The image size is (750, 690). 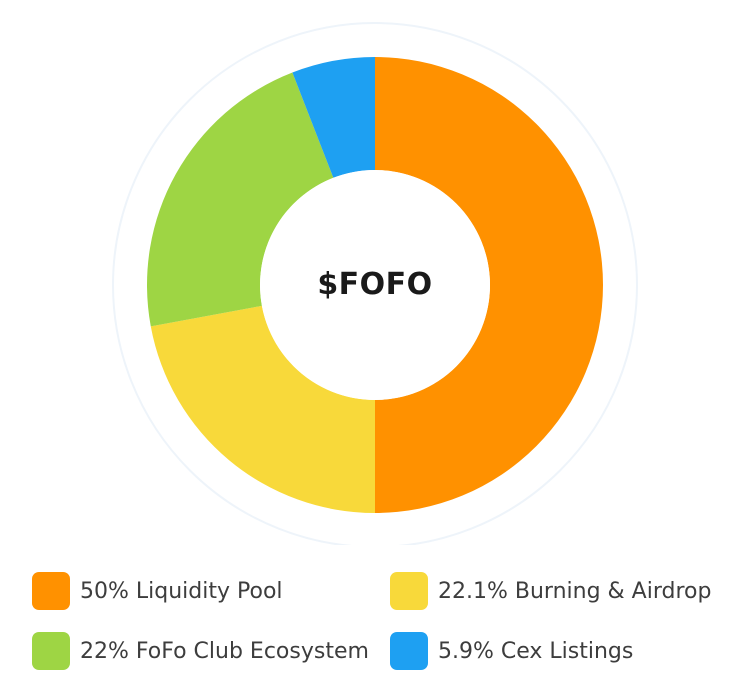 I want to click on legend-item-liquidity-pool: 50% Liquidity Pool, so click(x=157, y=591).